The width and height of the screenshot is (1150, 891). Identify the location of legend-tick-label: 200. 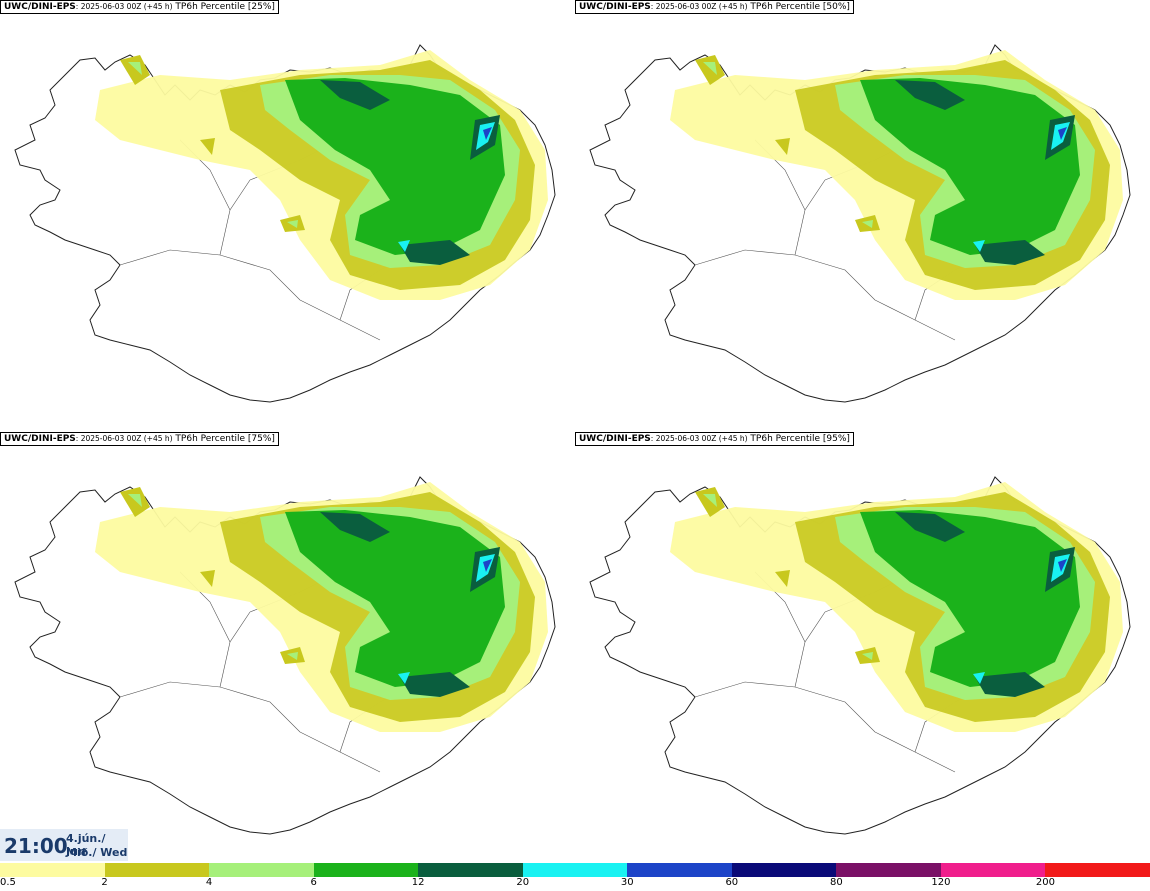
(1045, 882).